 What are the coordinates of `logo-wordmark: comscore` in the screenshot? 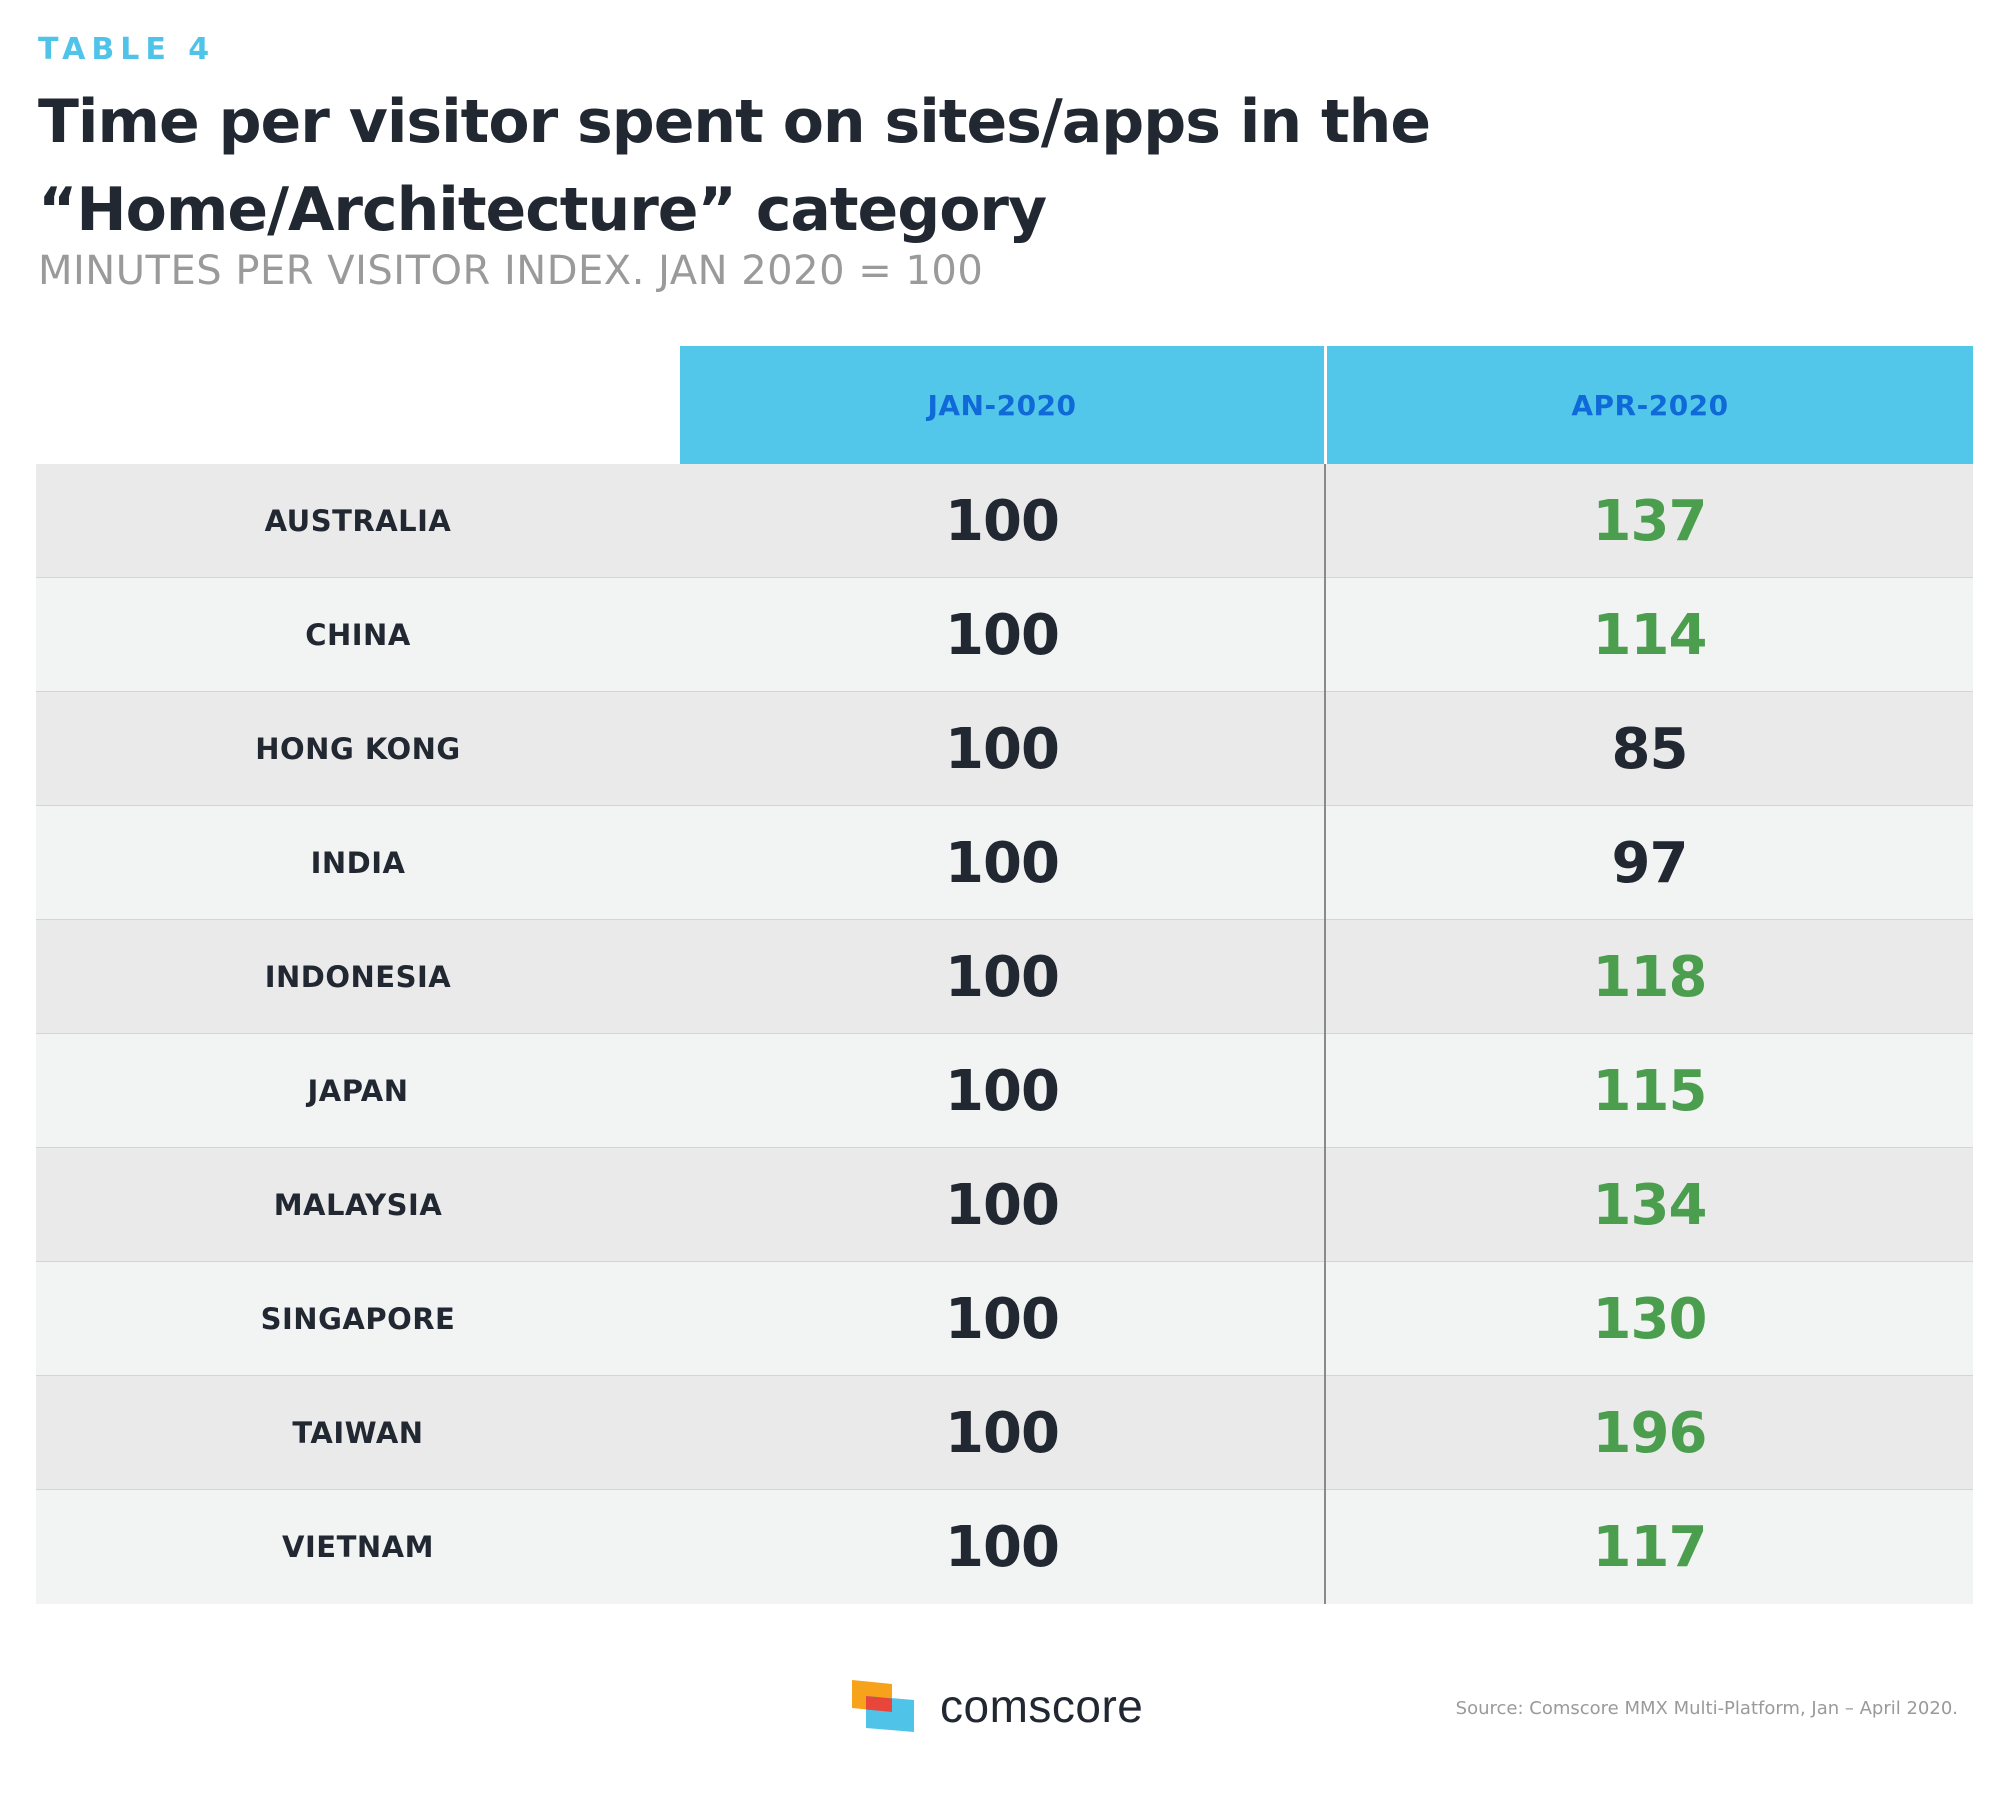 It's located at (1042, 1706).